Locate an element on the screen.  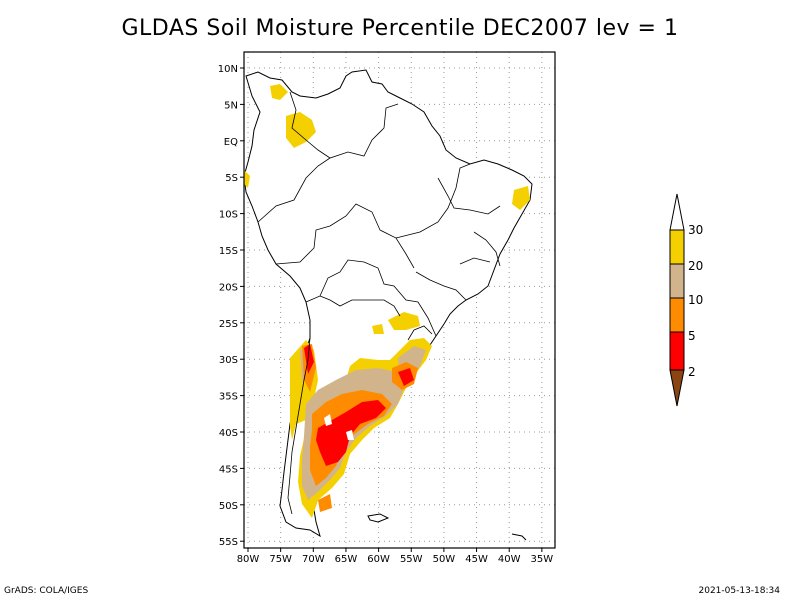
colorbar-label: 10 is located at coordinates (695, 300).